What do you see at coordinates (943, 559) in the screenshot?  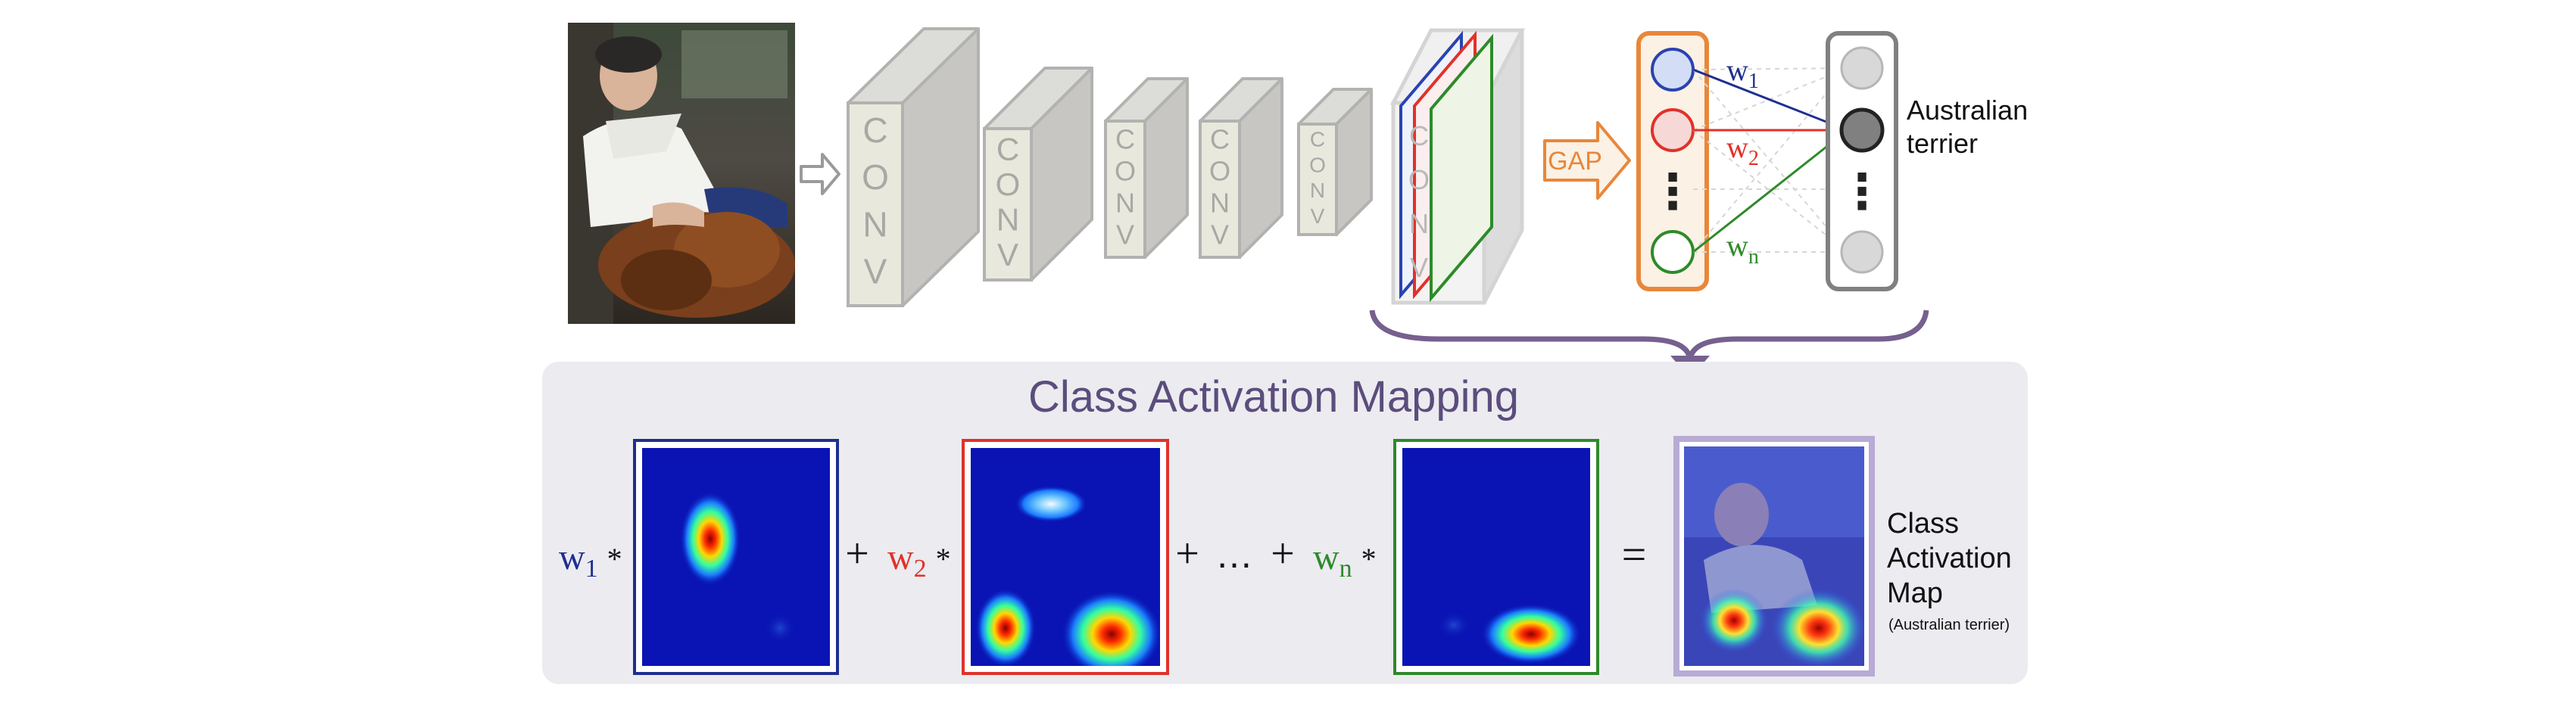 I see `coef-w2-times: *` at bounding box center [943, 559].